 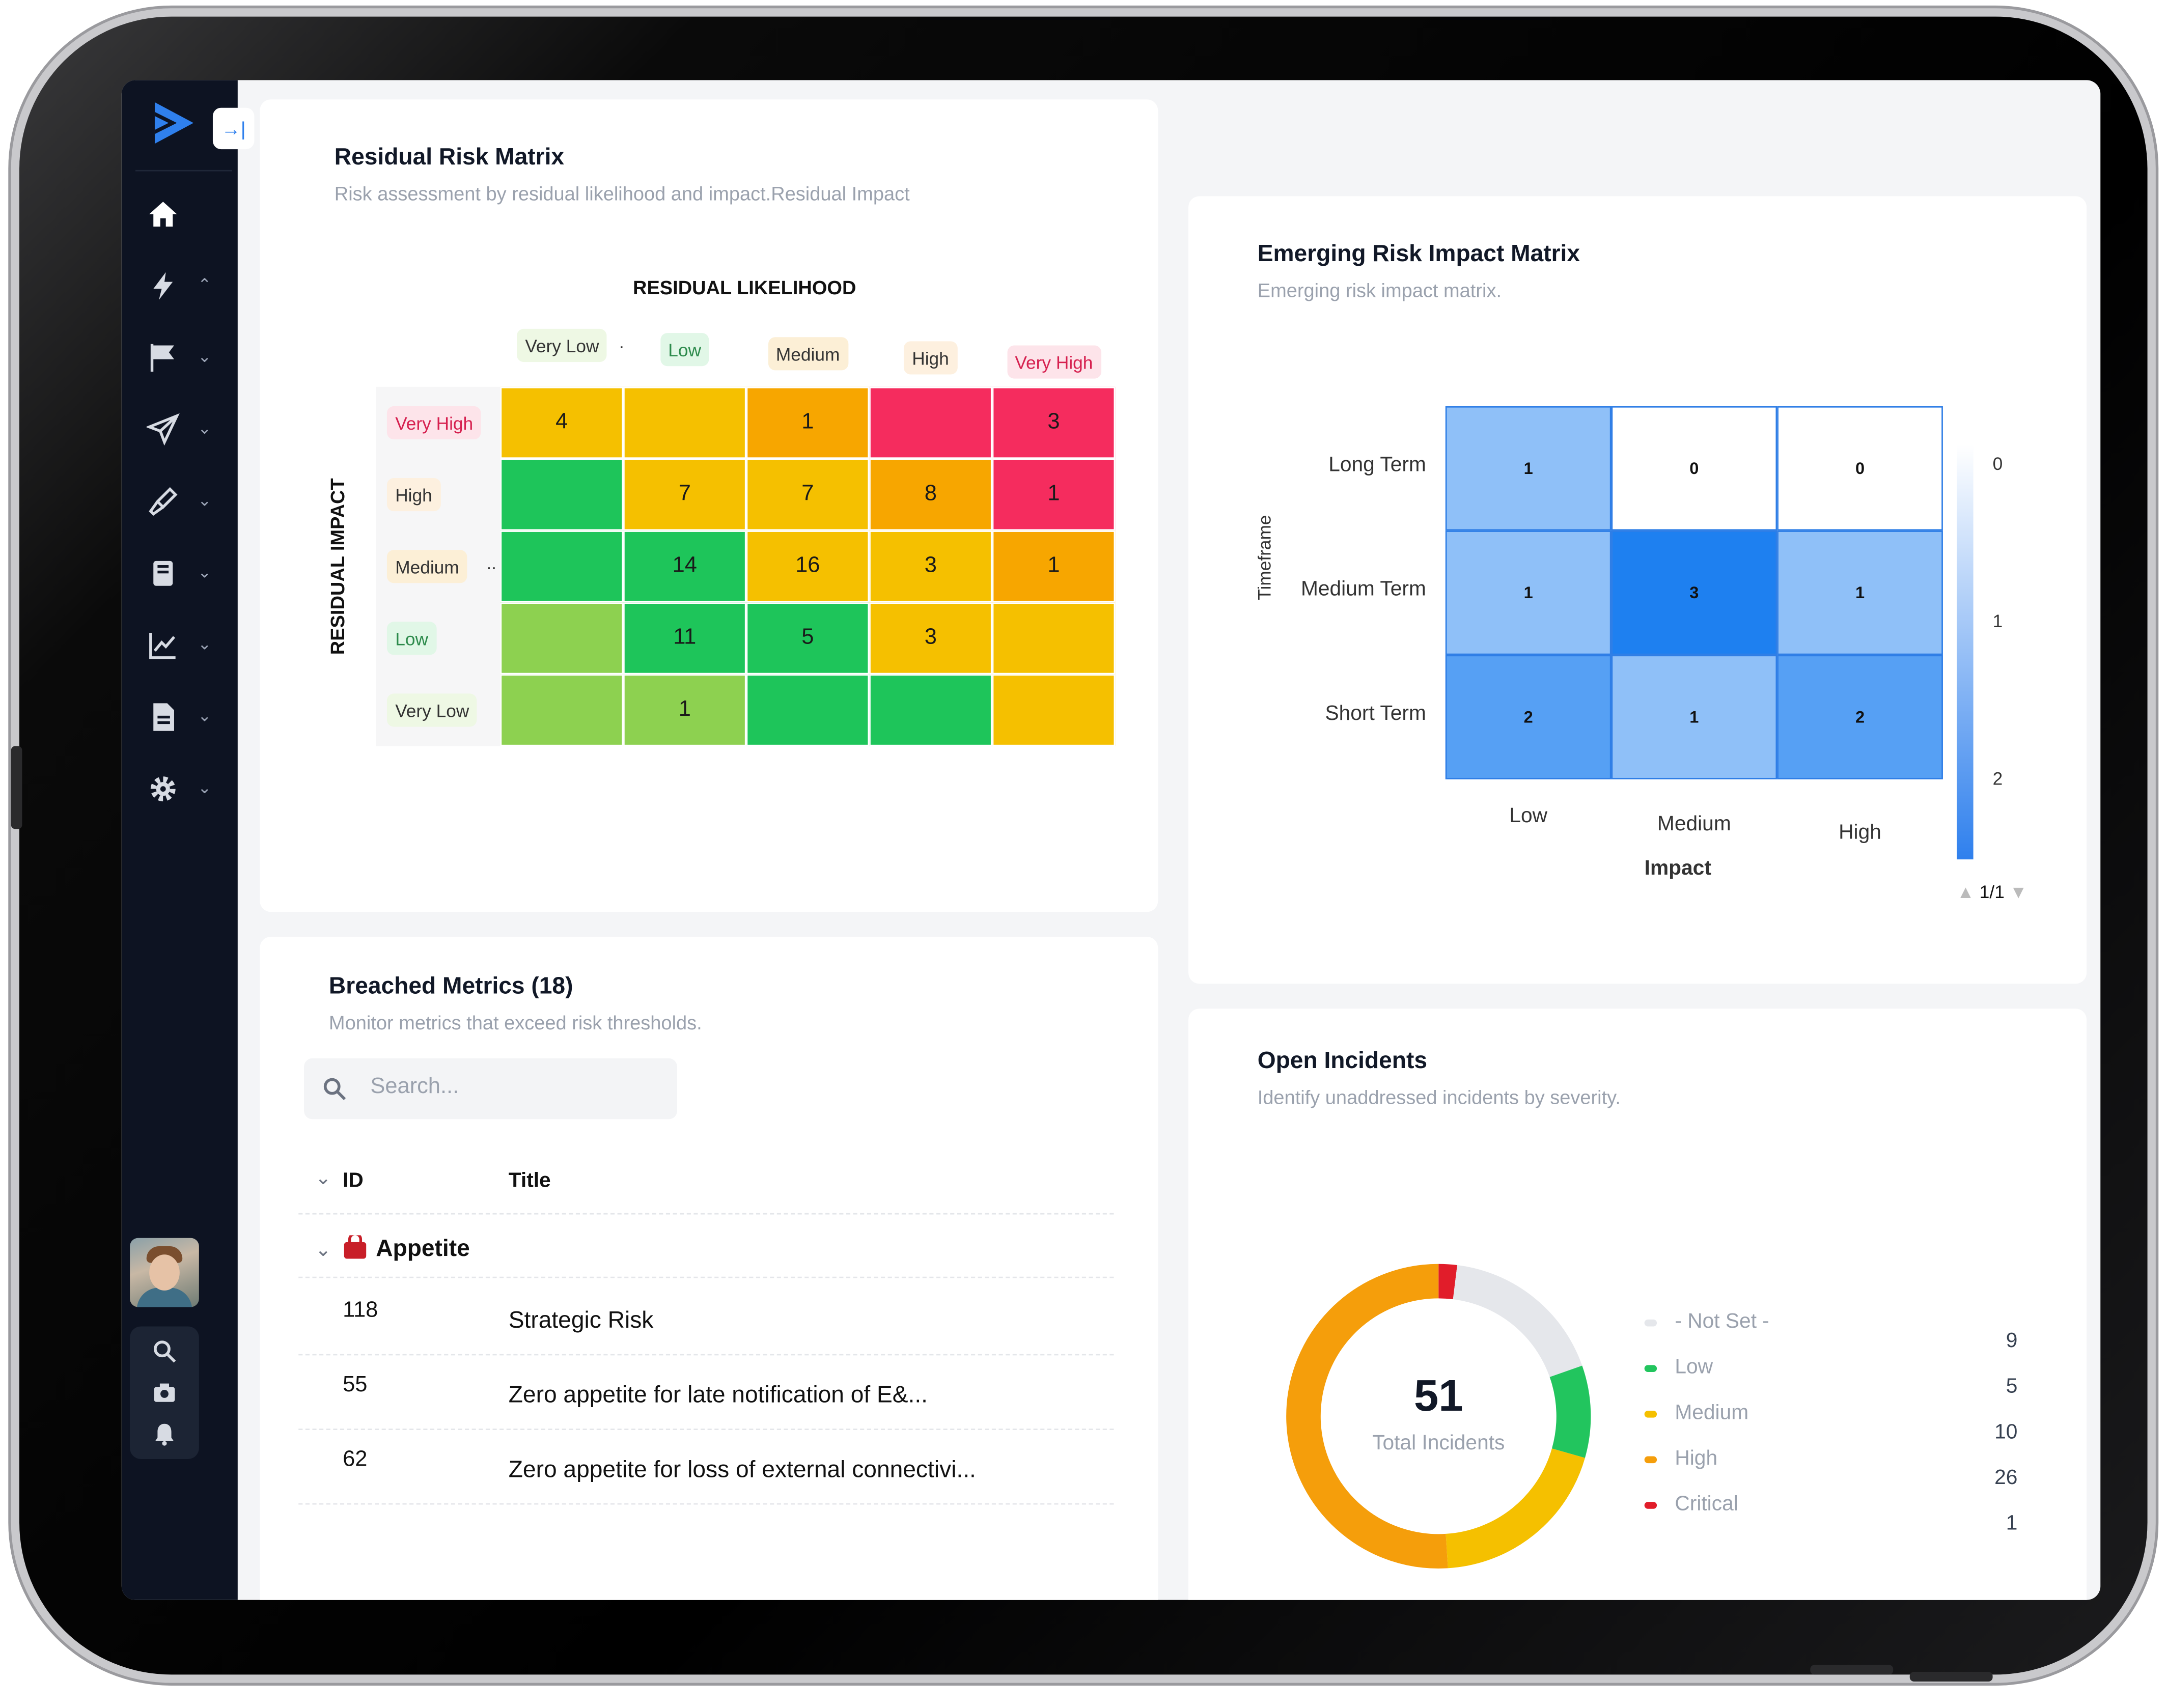 I want to click on group-divider, so click(x=706, y=1277).